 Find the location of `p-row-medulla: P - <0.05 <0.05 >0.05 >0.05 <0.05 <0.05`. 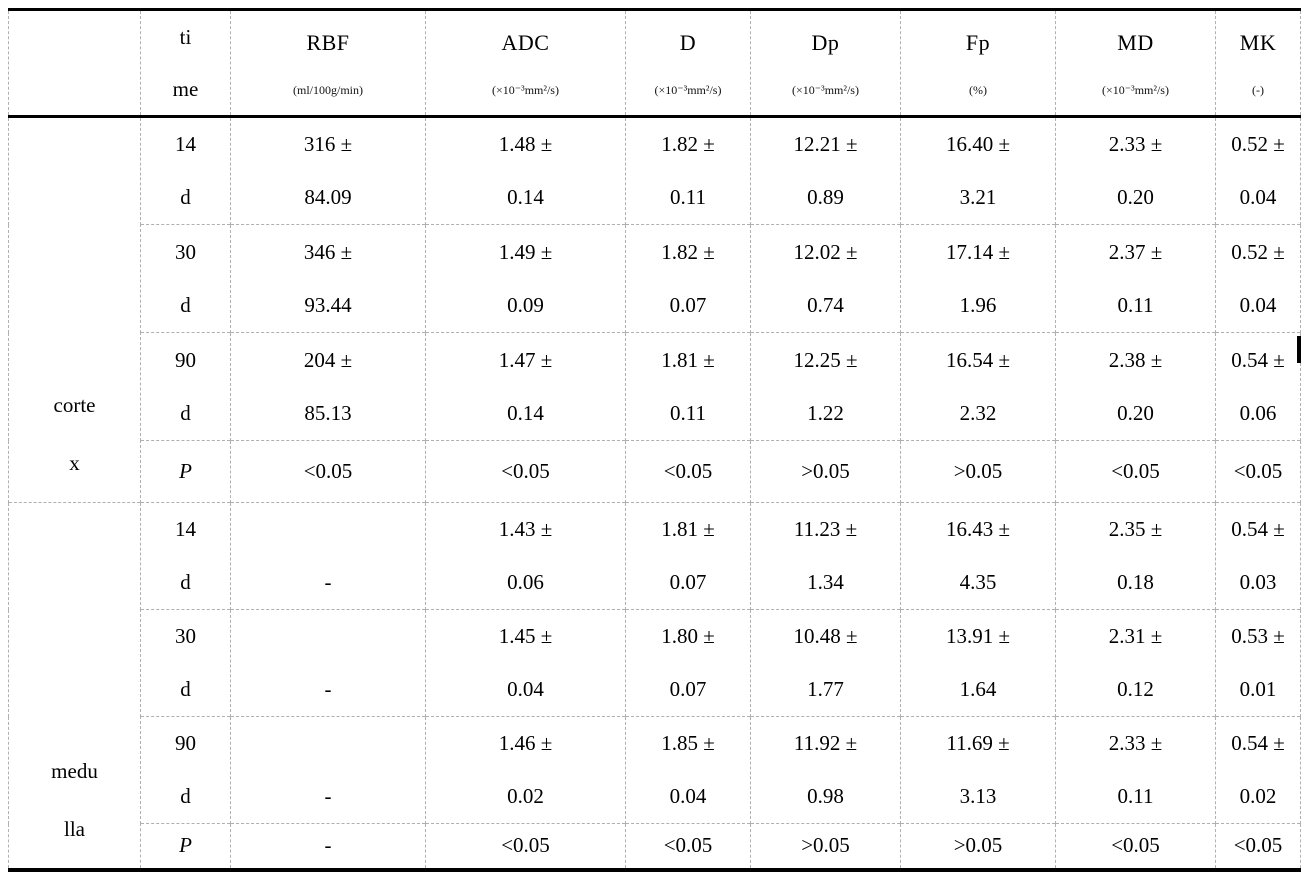

p-row-medulla: P - <0.05 <0.05 >0.05 >0.05 <0.05 <0.05 is located at coordinates (655, 846).